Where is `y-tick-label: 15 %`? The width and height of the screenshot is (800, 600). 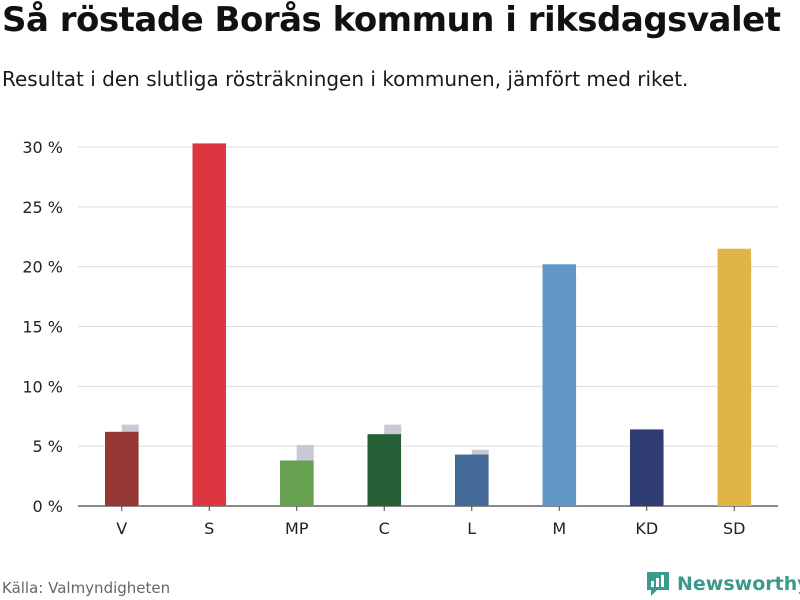
y-tick-label: 15 % is located at coordinates (42, 327).